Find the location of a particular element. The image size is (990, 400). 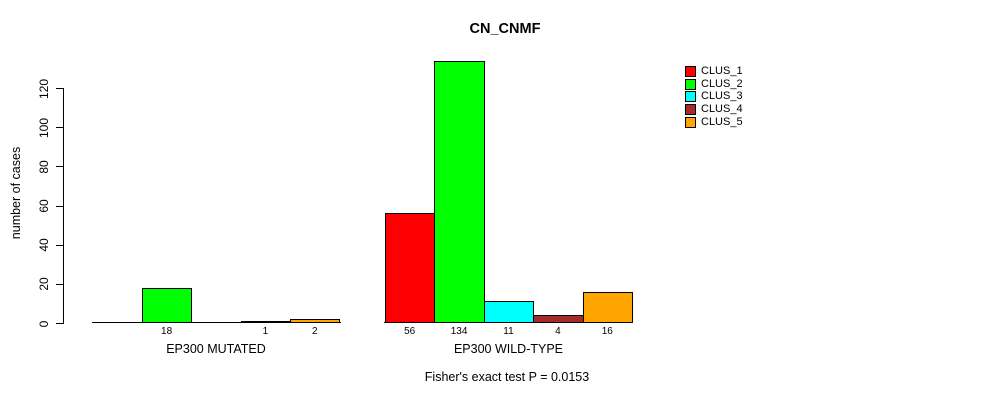

legend-label: CLUS_4 is located at coordinates (722, 109).